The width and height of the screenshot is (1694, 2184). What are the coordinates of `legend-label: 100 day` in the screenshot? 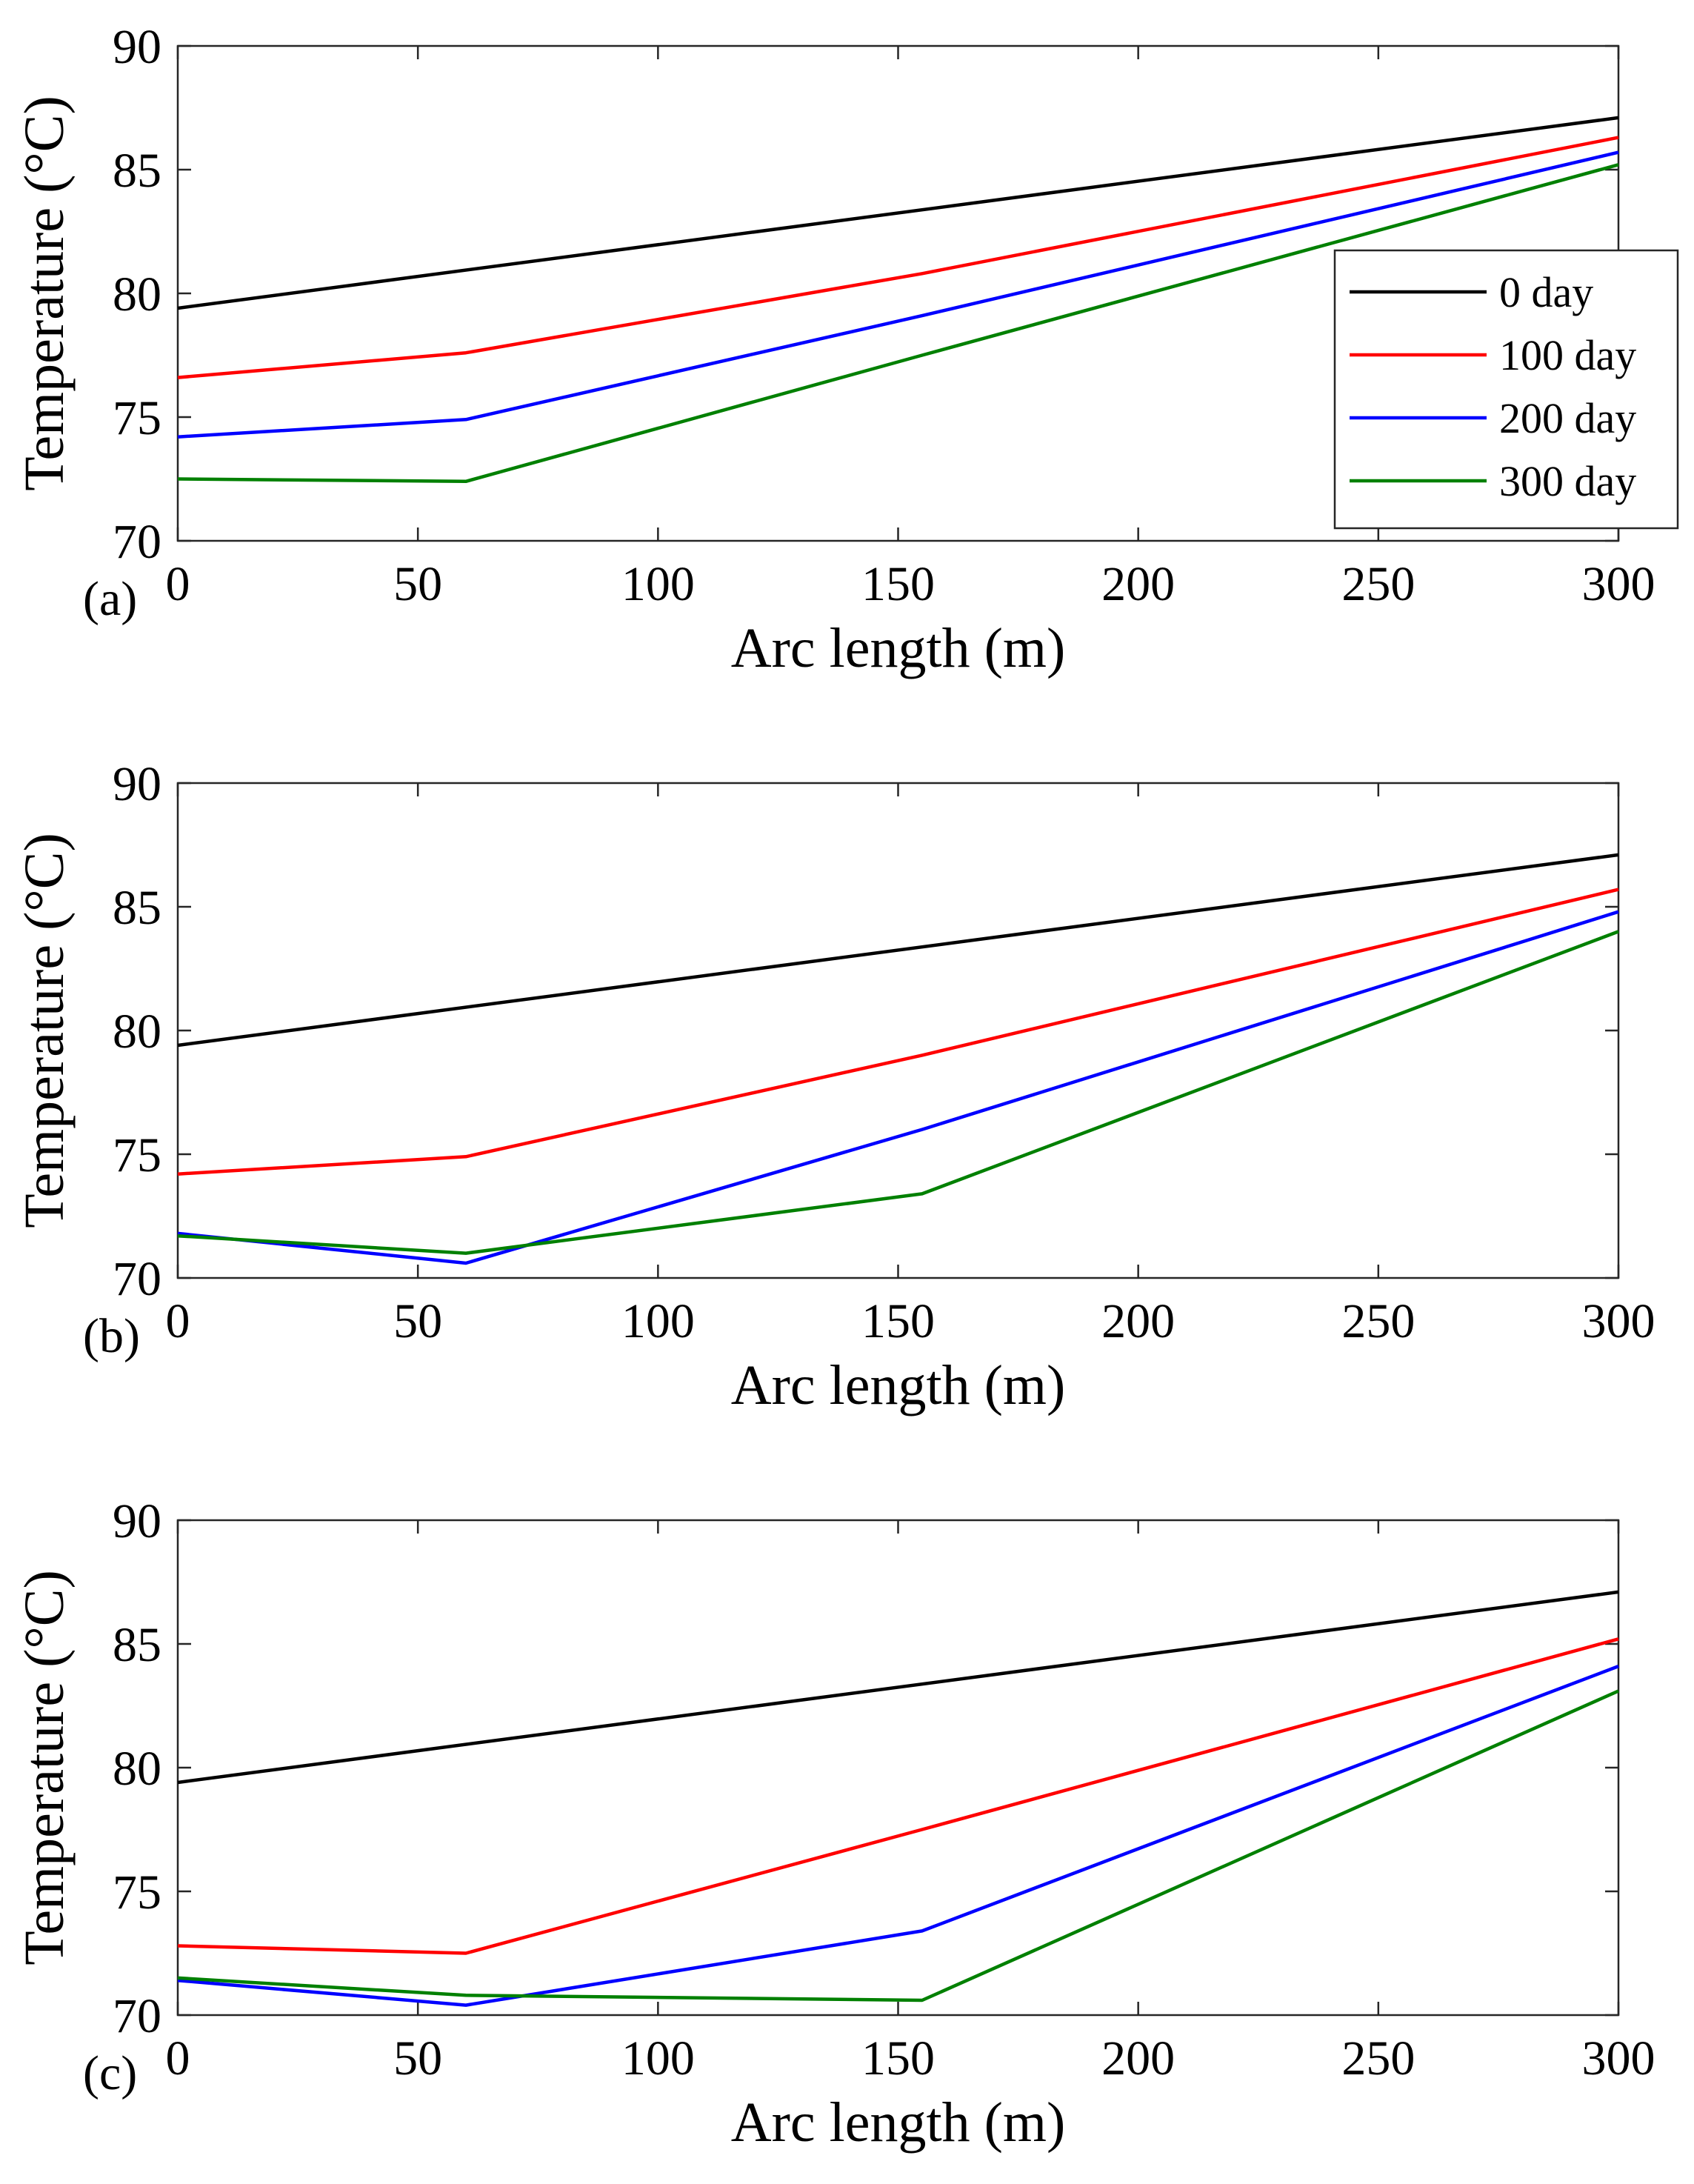 It's located at (1567, 355).